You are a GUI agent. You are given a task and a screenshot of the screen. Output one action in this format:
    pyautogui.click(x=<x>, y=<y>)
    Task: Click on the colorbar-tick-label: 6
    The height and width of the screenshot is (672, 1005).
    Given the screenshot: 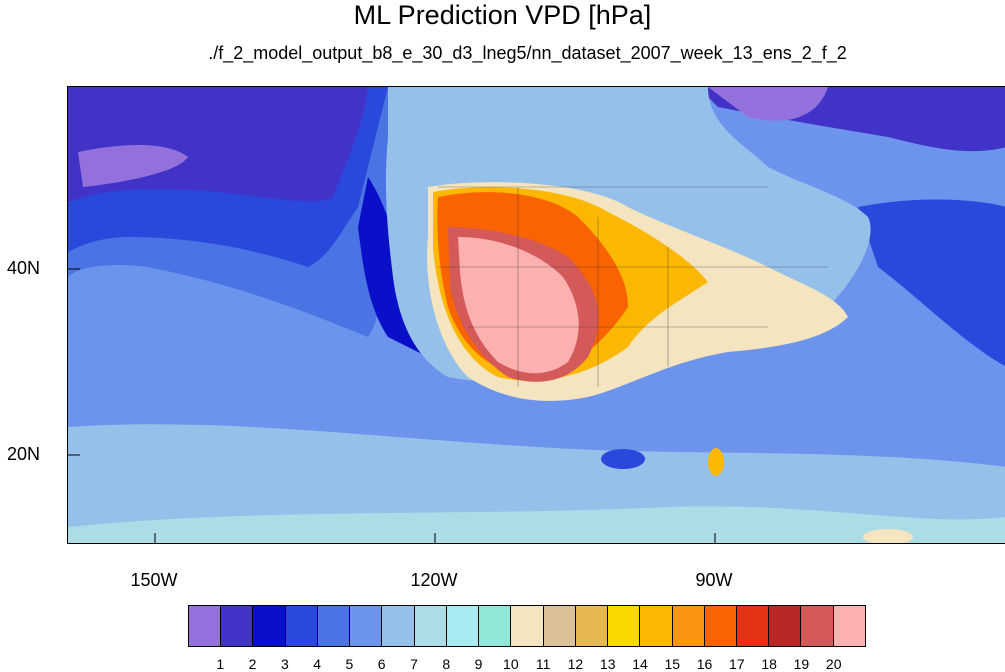 What is the action you would take?
    pyautogui.click(x=381, y=664)
    